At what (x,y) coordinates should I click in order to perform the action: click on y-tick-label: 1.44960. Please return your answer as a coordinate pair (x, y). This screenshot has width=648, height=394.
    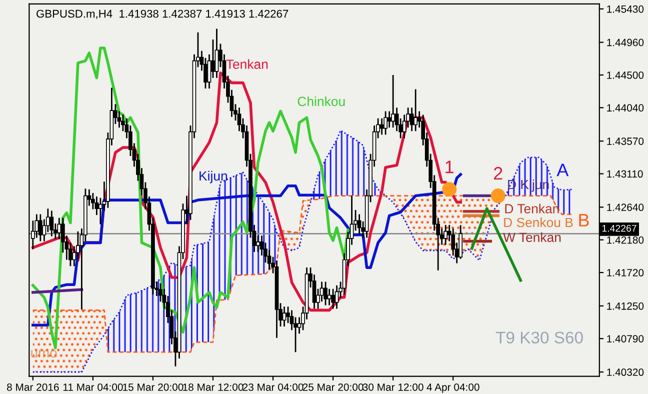
    Looking at the image, I should click on (625, 42).